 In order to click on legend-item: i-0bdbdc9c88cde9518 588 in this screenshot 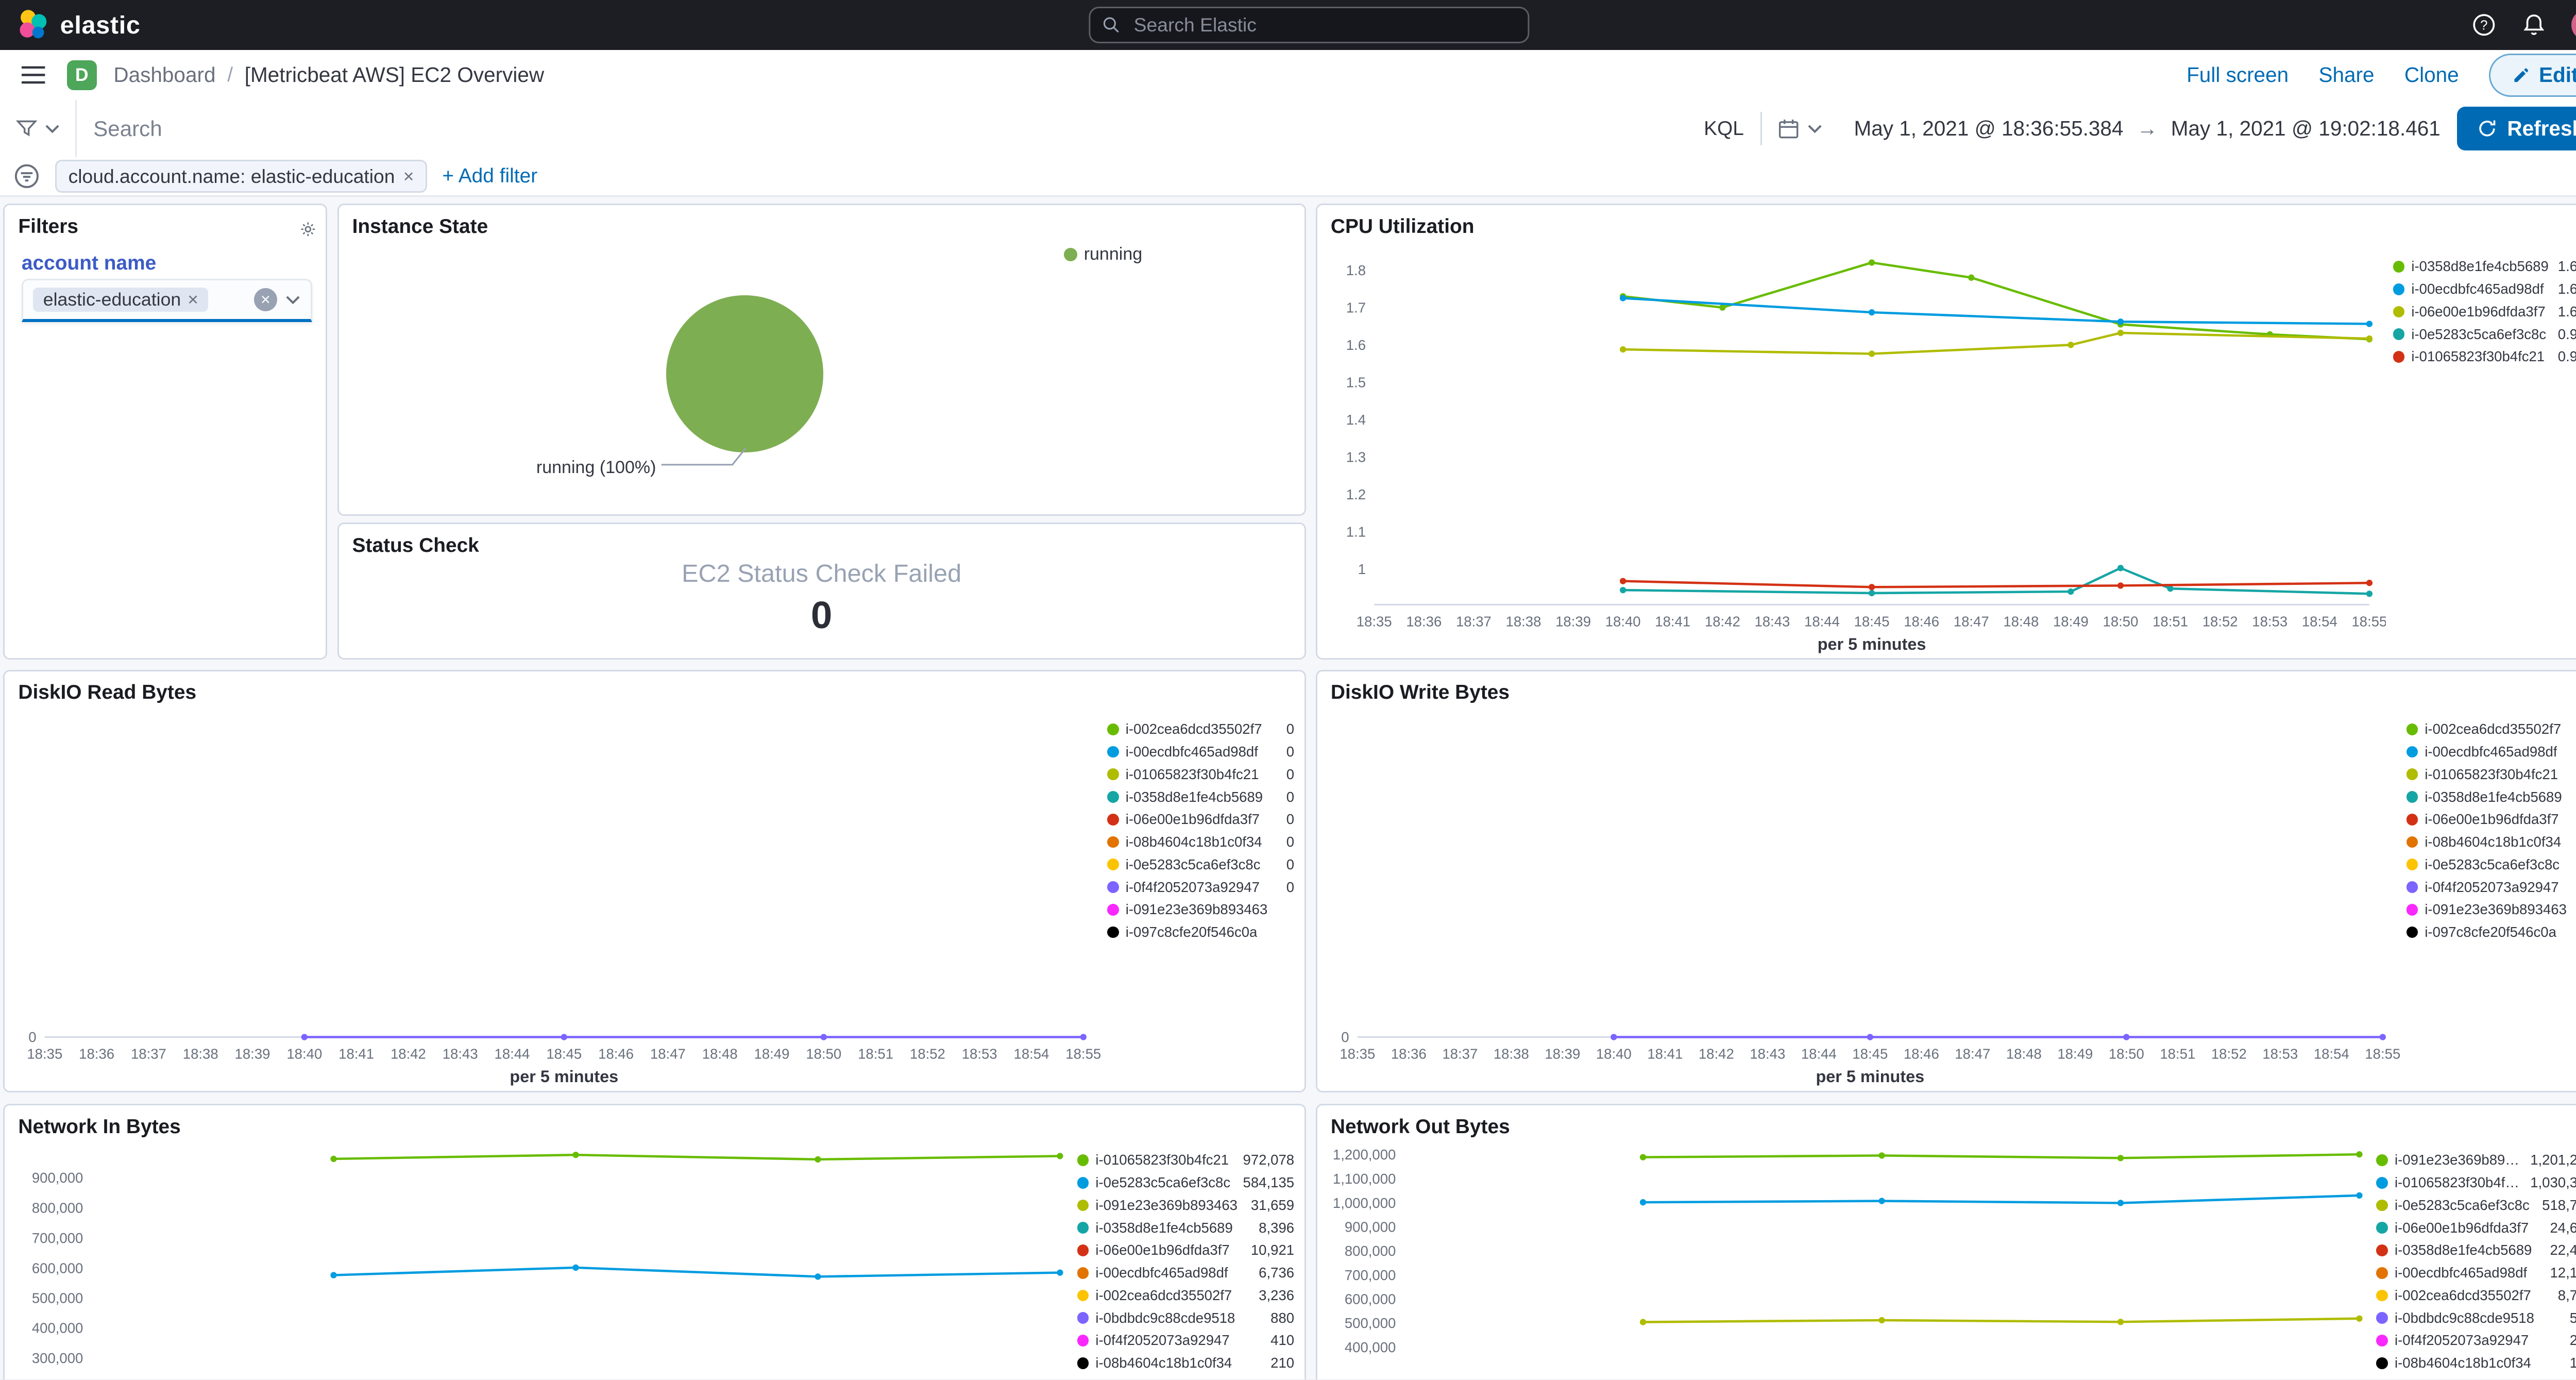, I will do `click(2476, 1318)`.